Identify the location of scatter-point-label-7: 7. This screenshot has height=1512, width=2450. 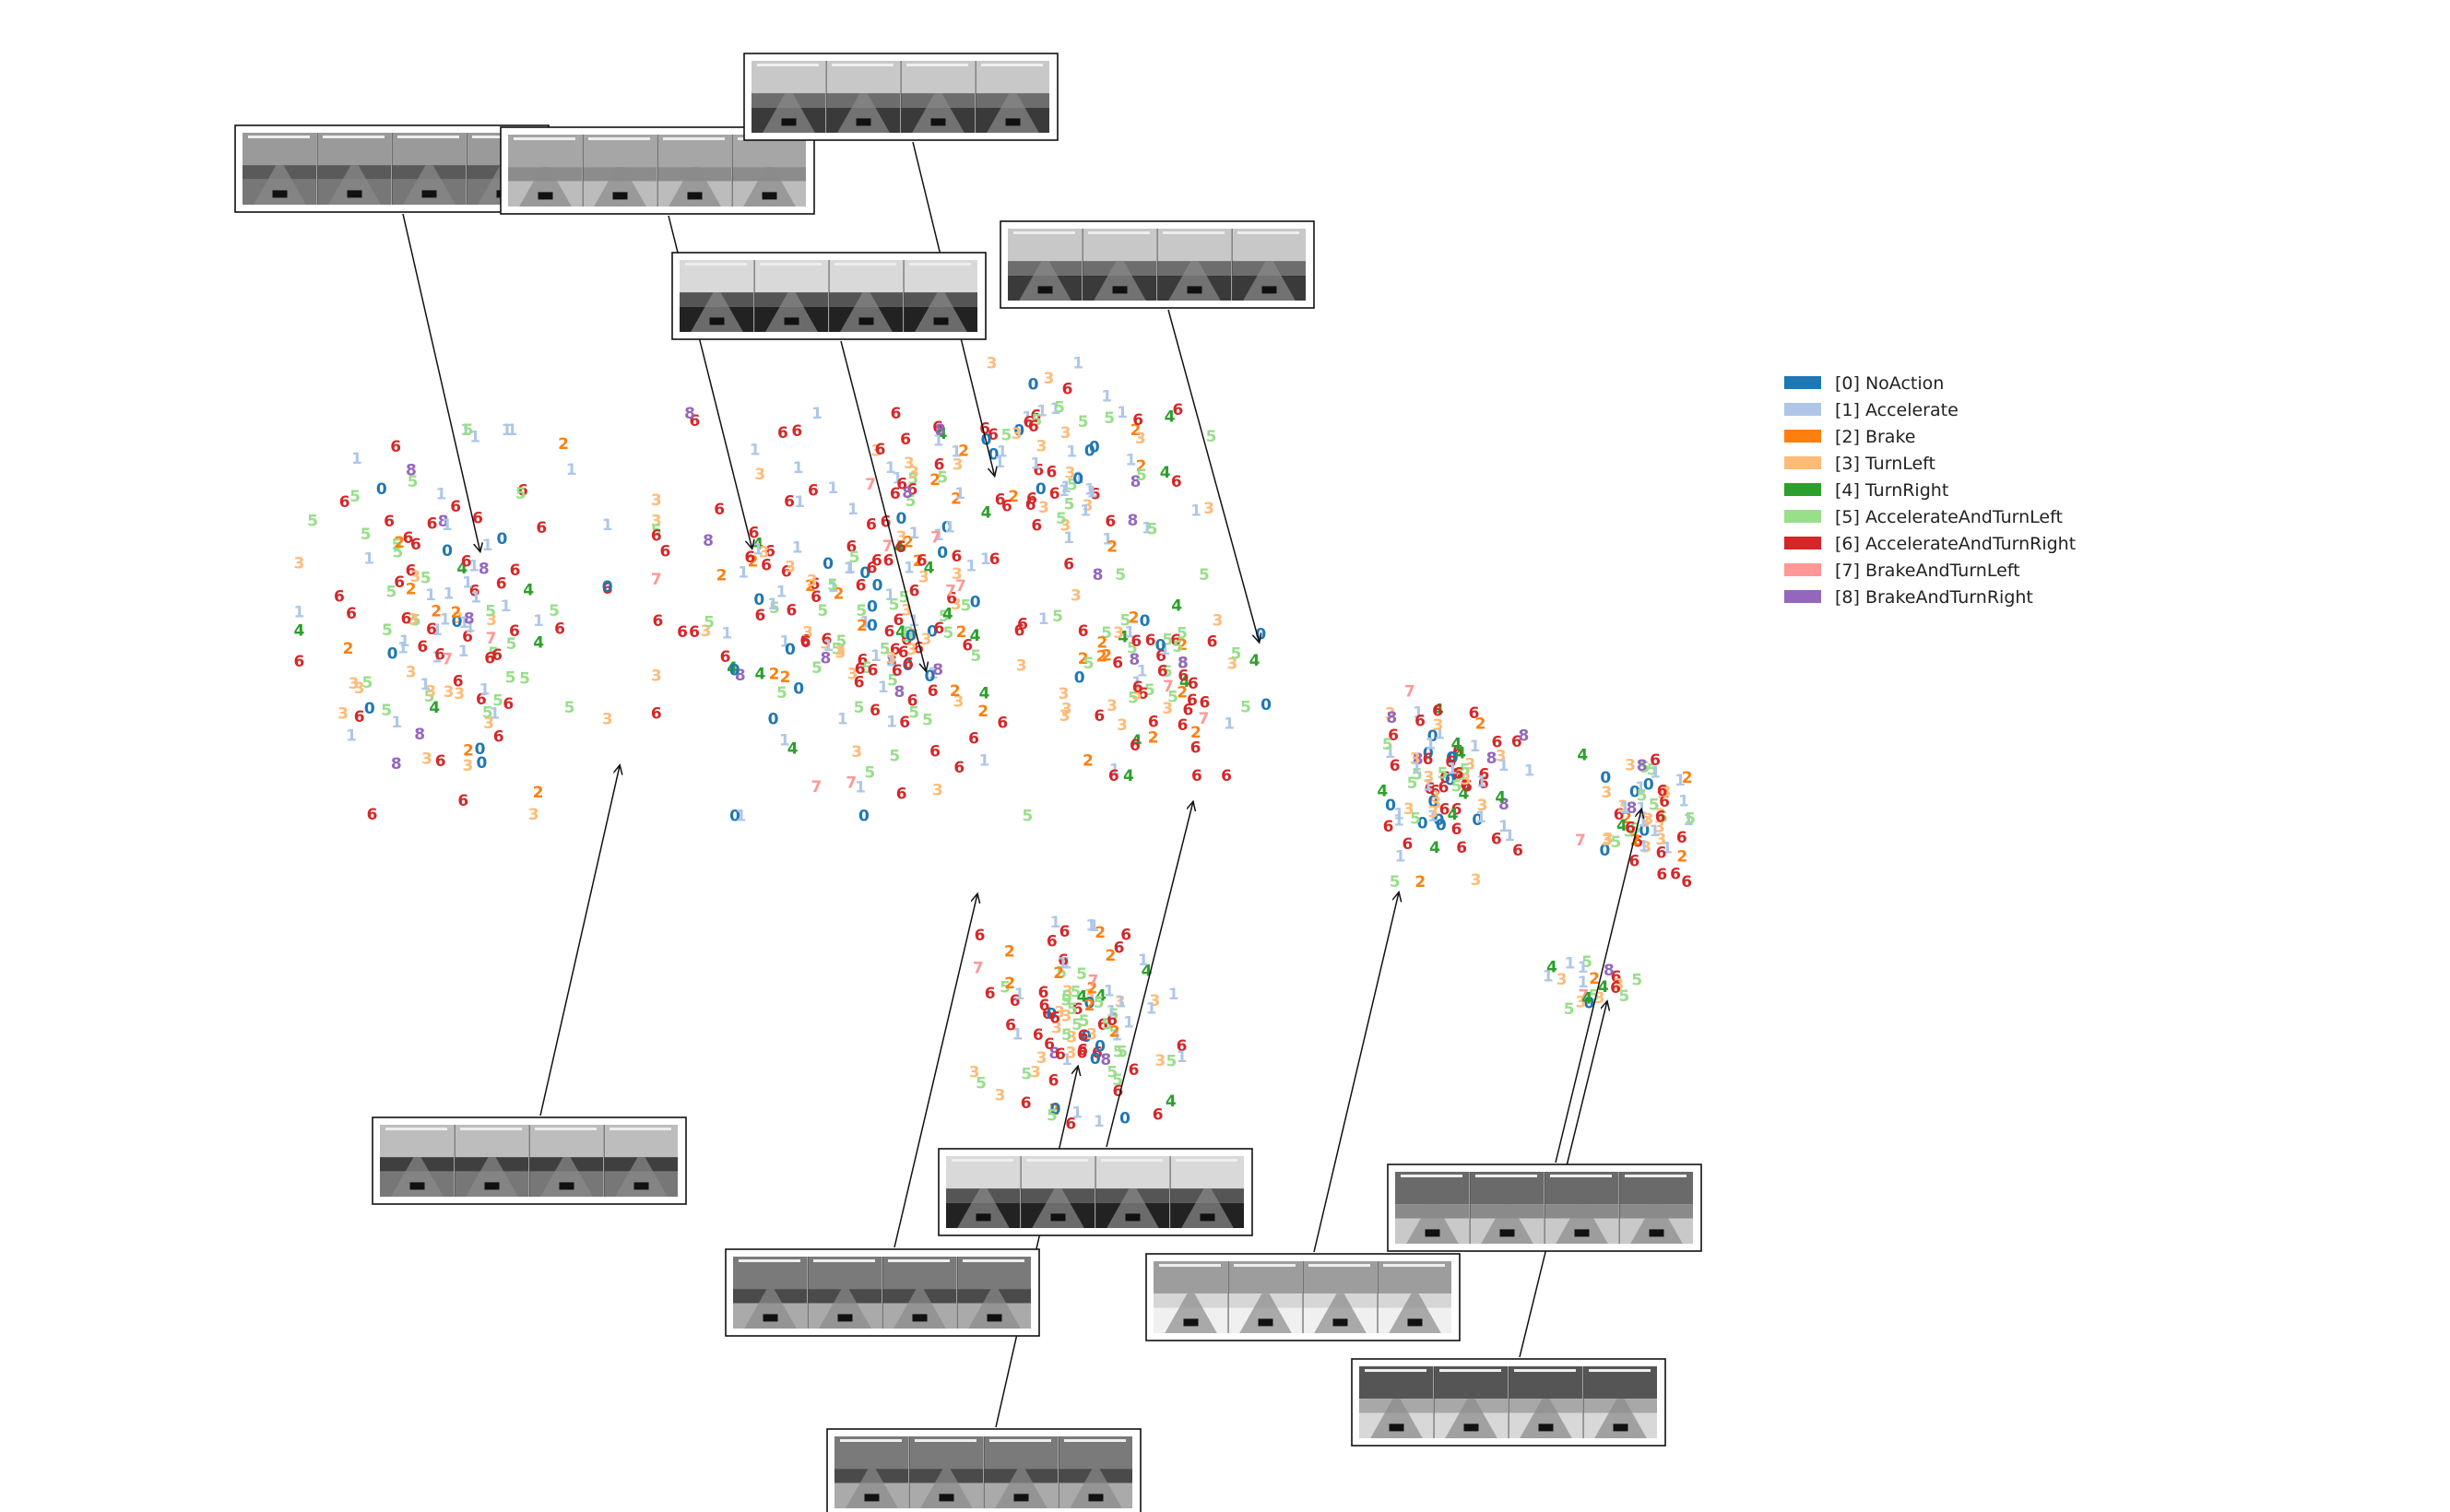
(1203, 719).